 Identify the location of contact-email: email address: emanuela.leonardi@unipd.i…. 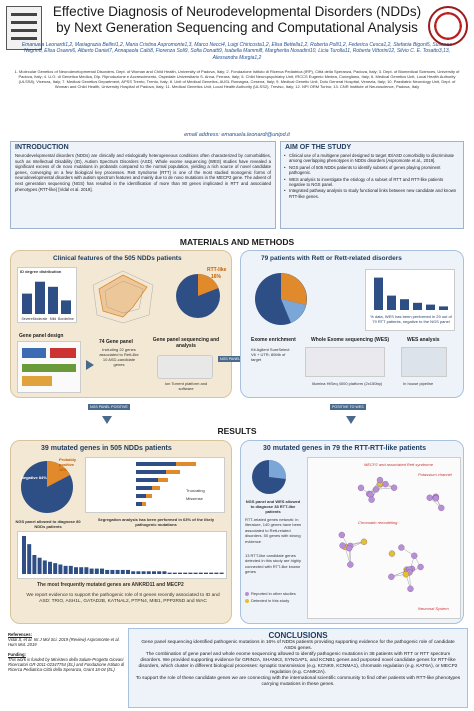
(237, 135).